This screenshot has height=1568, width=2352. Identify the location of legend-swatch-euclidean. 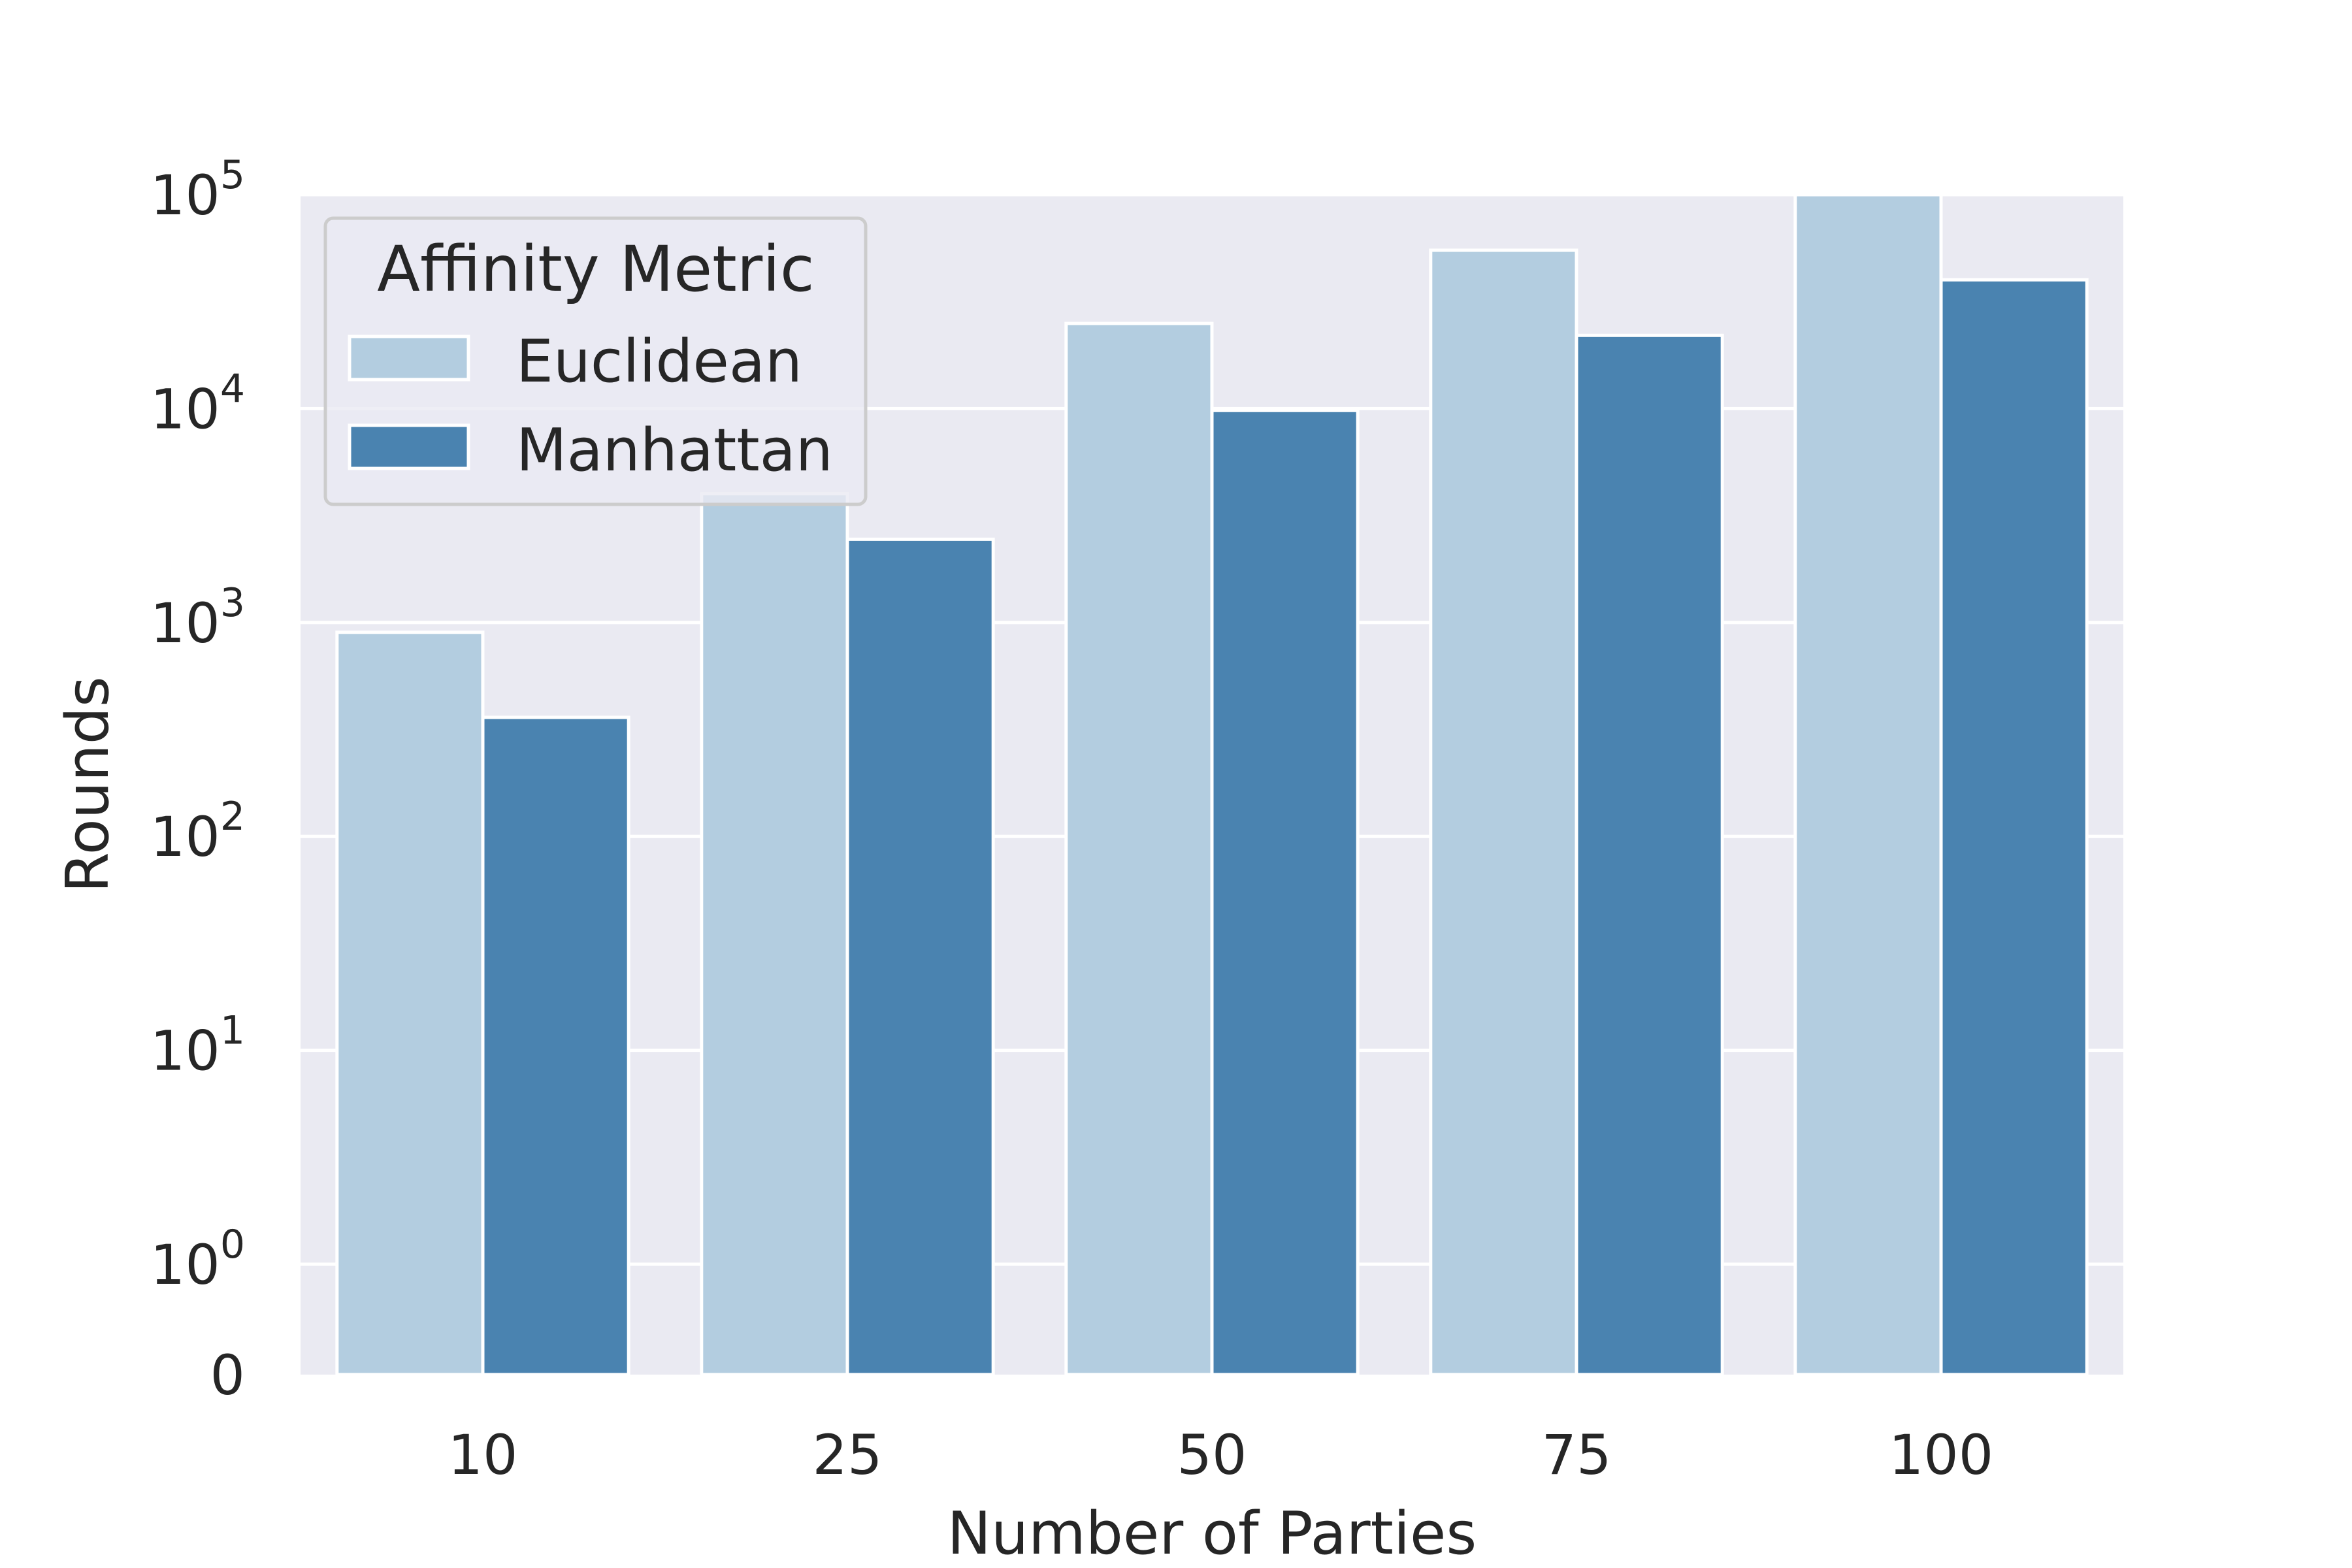
(409, 358).